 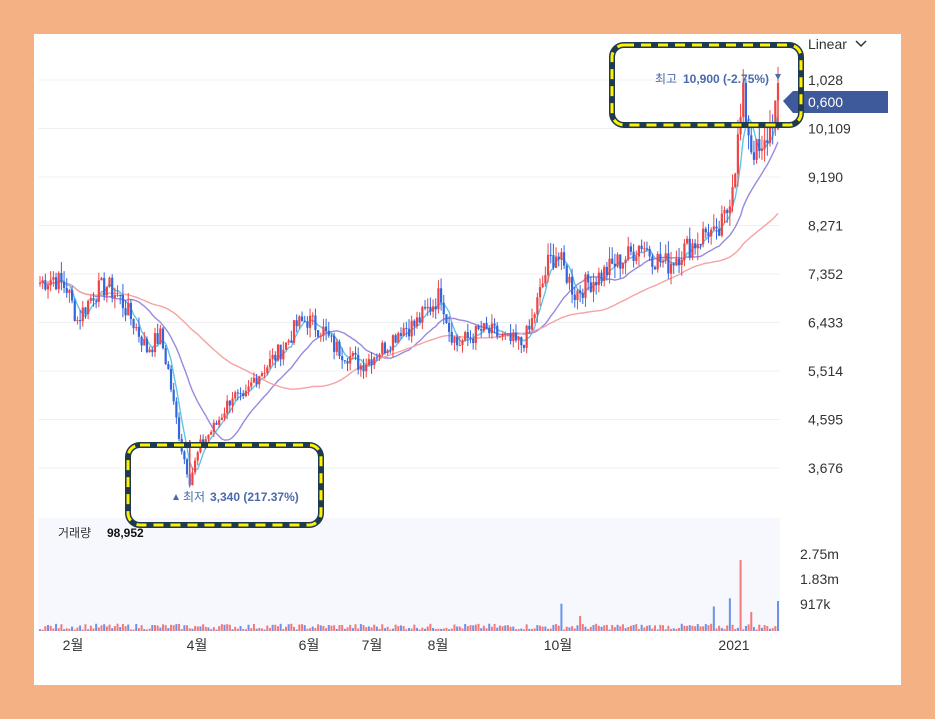 I want to click on scale-dropdown: Linear, so click(x=837, y=44).